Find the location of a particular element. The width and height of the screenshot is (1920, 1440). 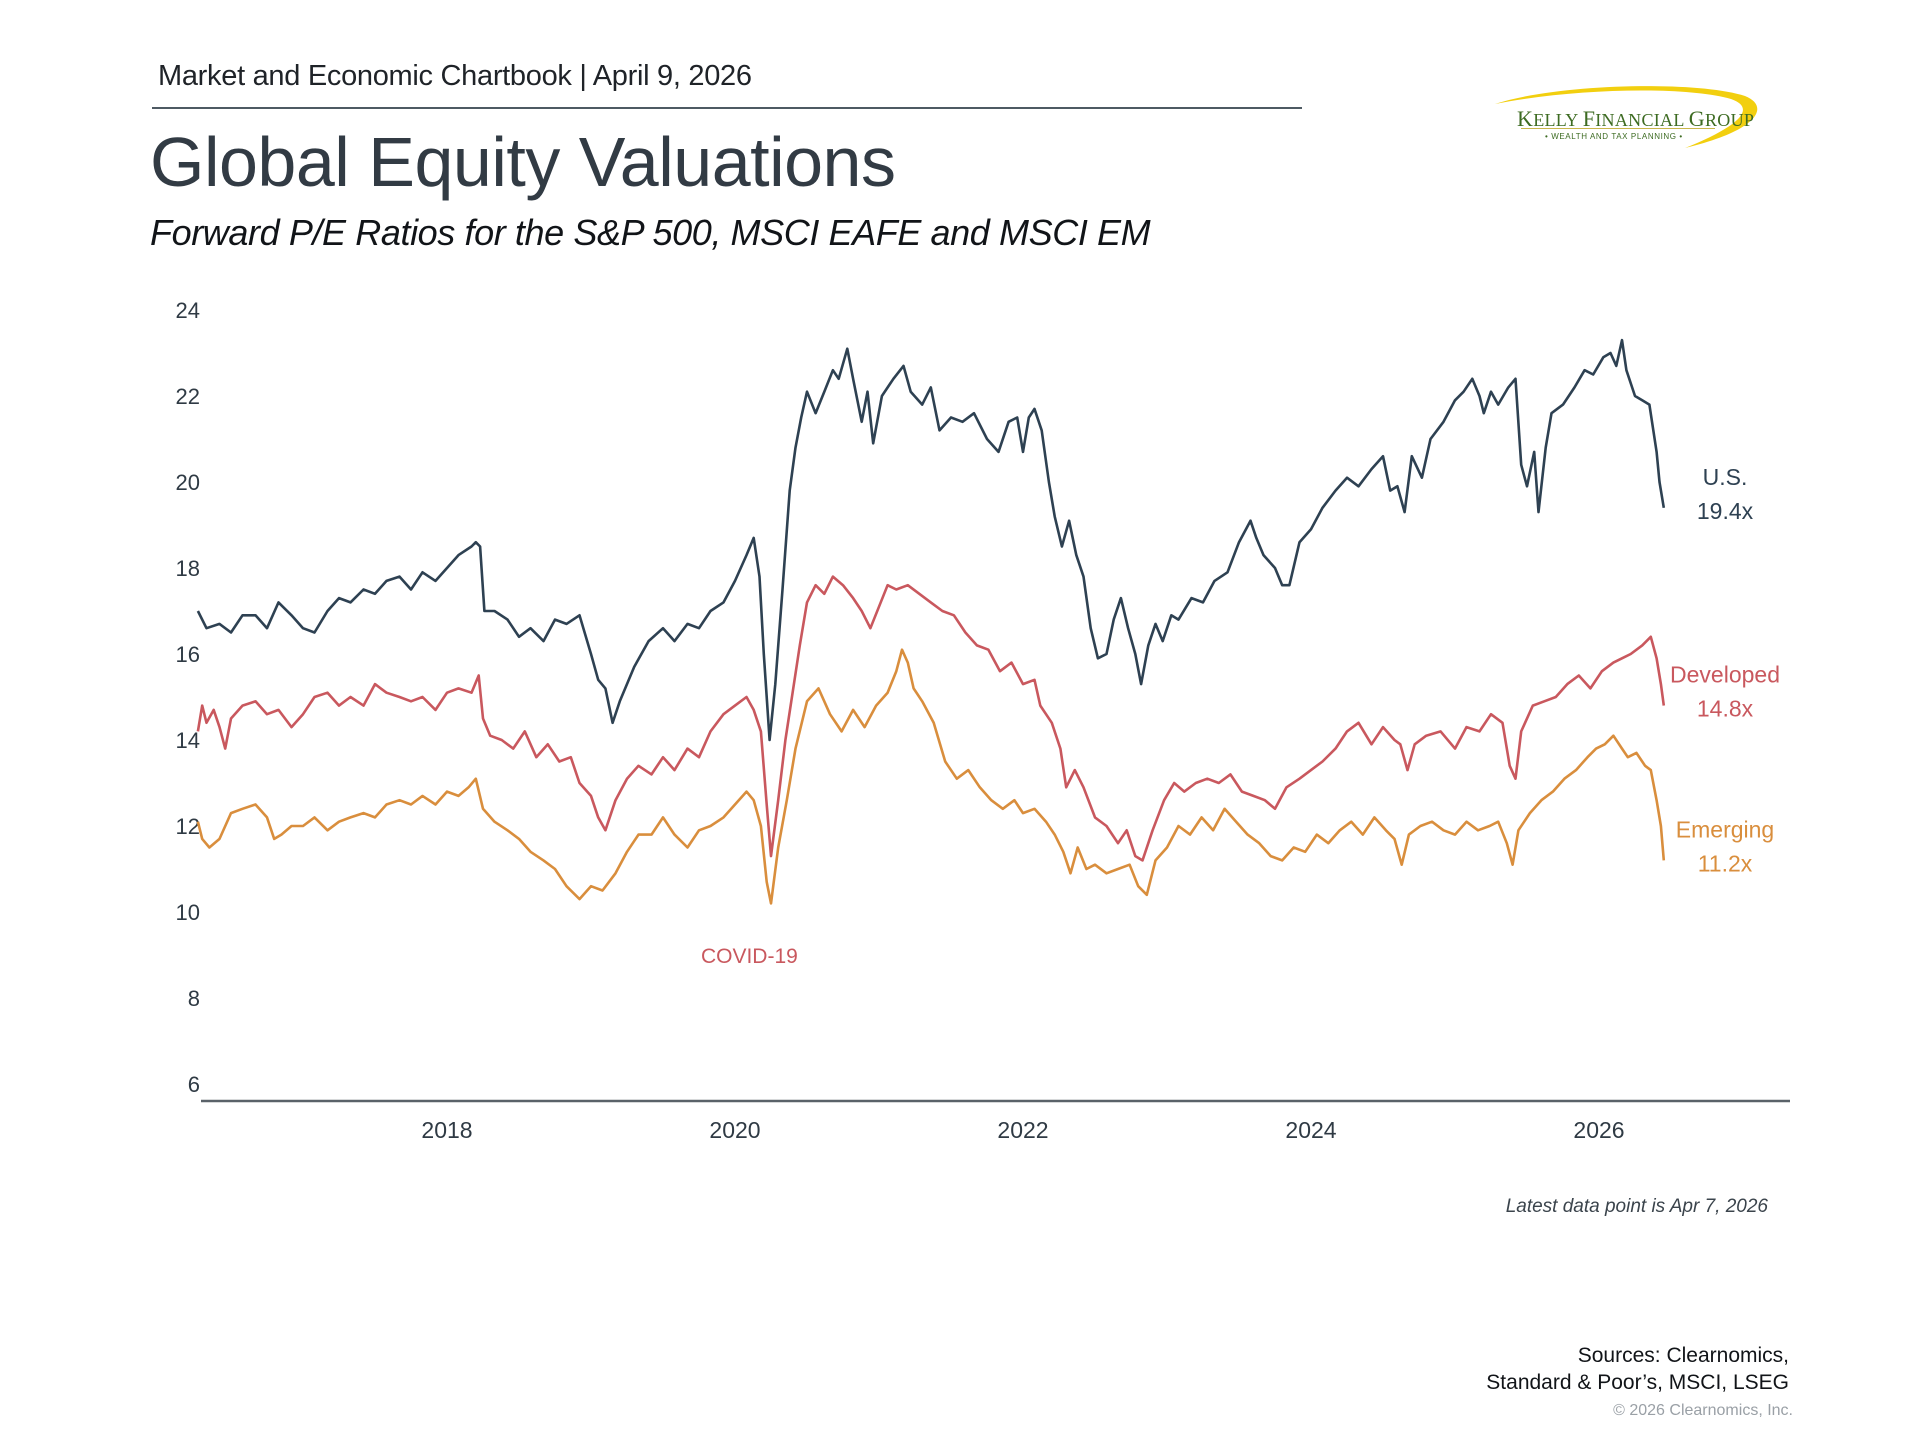

series-label-emerging: Emerging is located at coordinates (1725, 829).